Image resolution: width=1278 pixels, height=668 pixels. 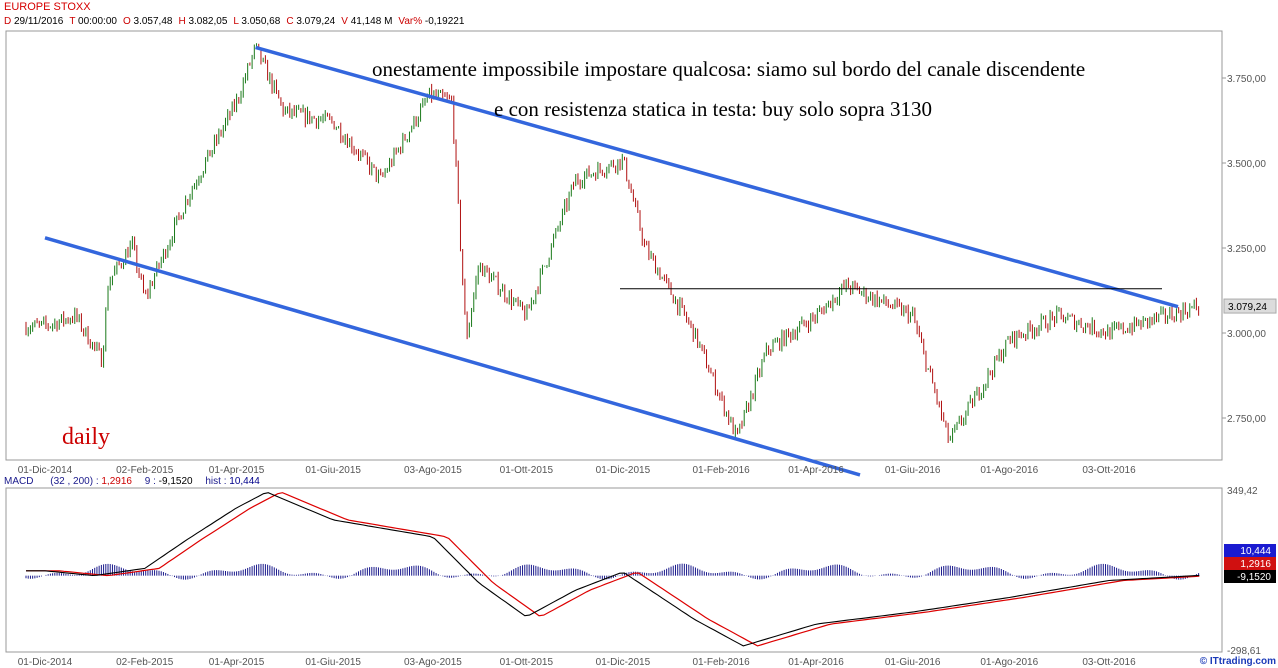 What do you see at coordinates (411, 21) in the screenshot?
I see `field-key: Var%` at bounding box center [411, 21].